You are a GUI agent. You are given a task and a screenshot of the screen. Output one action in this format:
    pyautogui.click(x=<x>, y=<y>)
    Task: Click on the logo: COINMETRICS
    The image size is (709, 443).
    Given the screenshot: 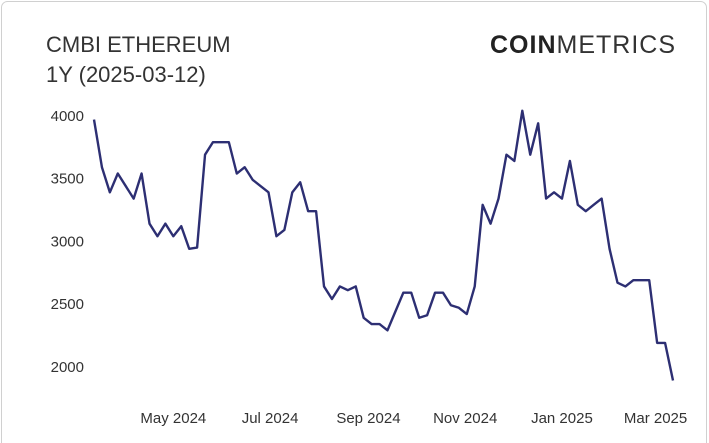 What is the action you would take?
    pyautogui.click(x=583, y=45)
    